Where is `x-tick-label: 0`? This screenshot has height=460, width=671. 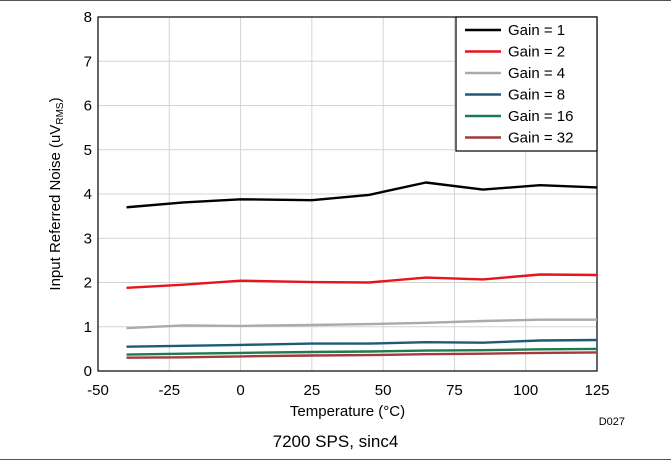 x-tick-label: 0 is located at coordinates (240, 390).